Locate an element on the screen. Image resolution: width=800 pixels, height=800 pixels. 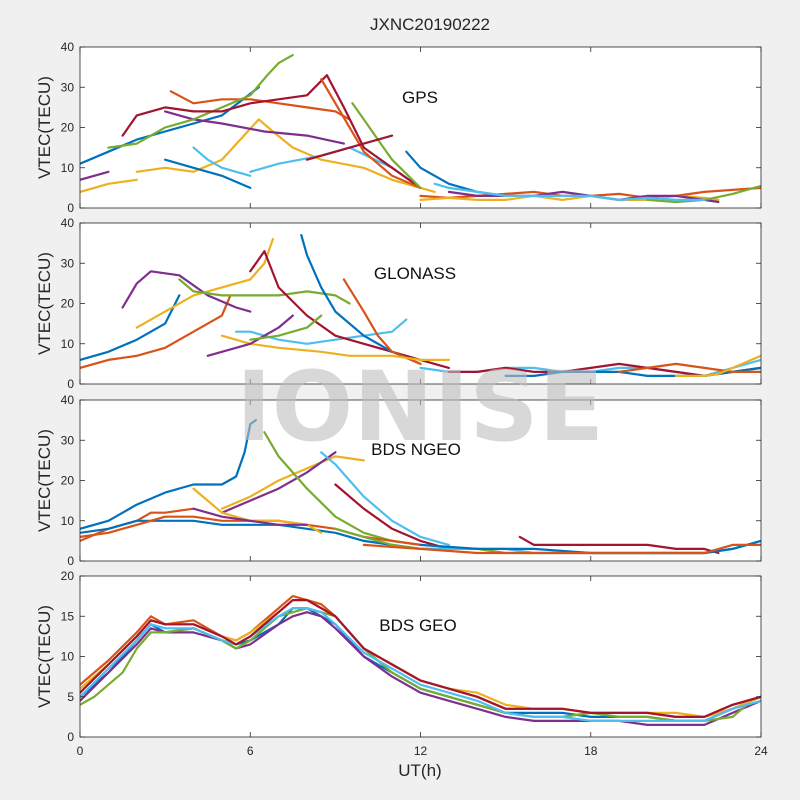
x-tick-label: 0 is located at coordinates (80, 751).